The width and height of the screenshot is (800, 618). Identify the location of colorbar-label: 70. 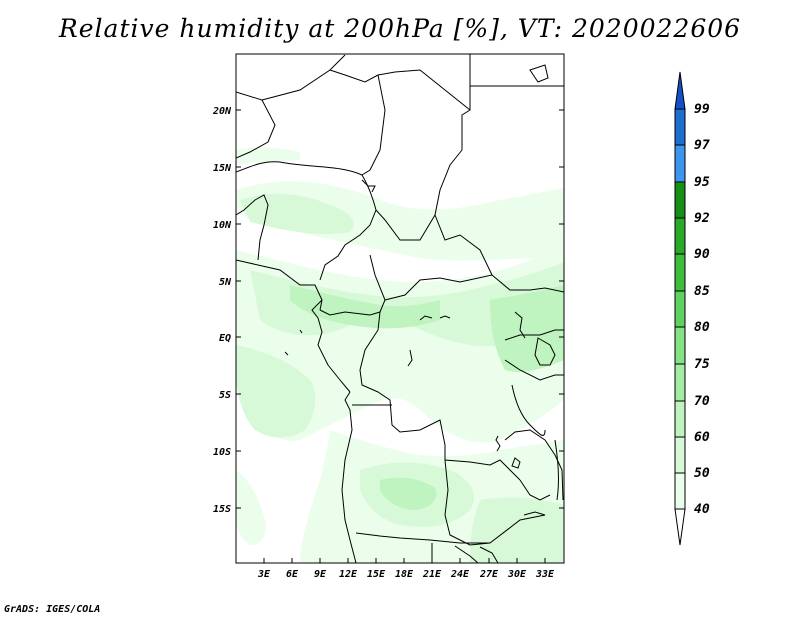
(702, 401).